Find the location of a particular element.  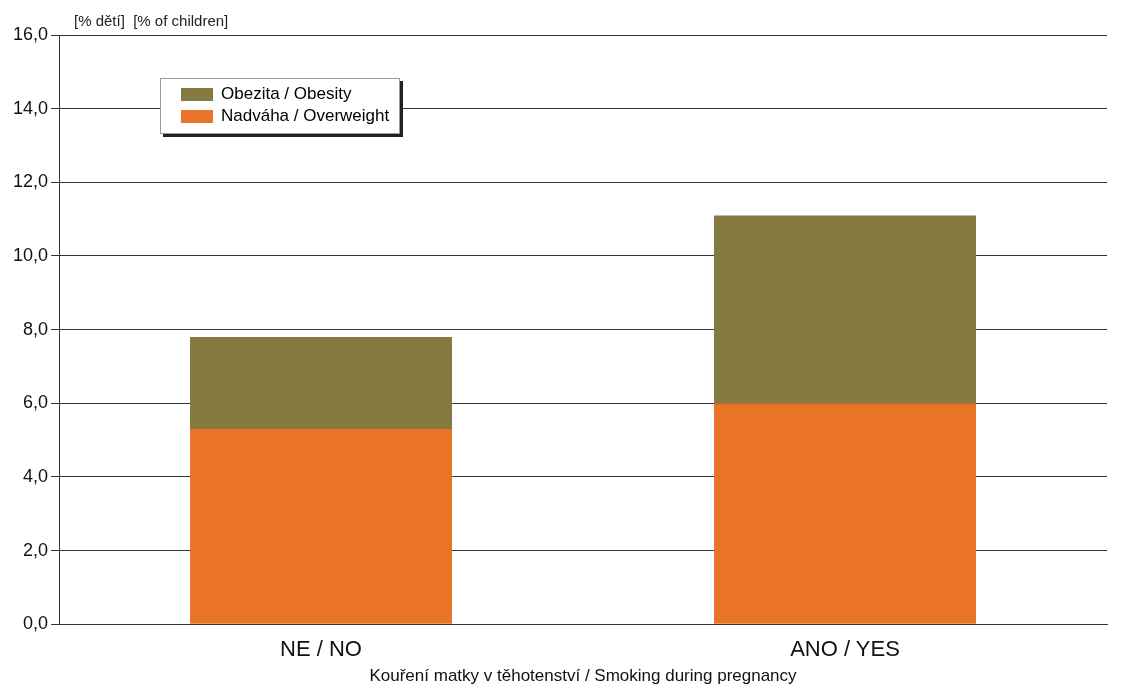

legend-label: Obezita / Obesity is located at coordinates (286, 94).